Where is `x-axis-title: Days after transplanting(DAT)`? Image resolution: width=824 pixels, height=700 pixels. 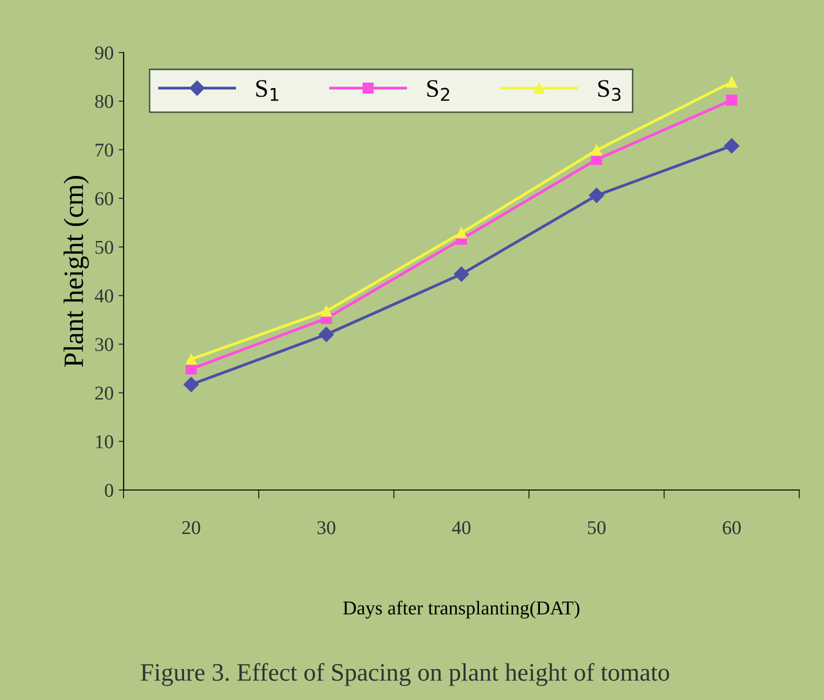 x-axis-title: Days after transplanting(DAT) is located at coordinates (461, 609).